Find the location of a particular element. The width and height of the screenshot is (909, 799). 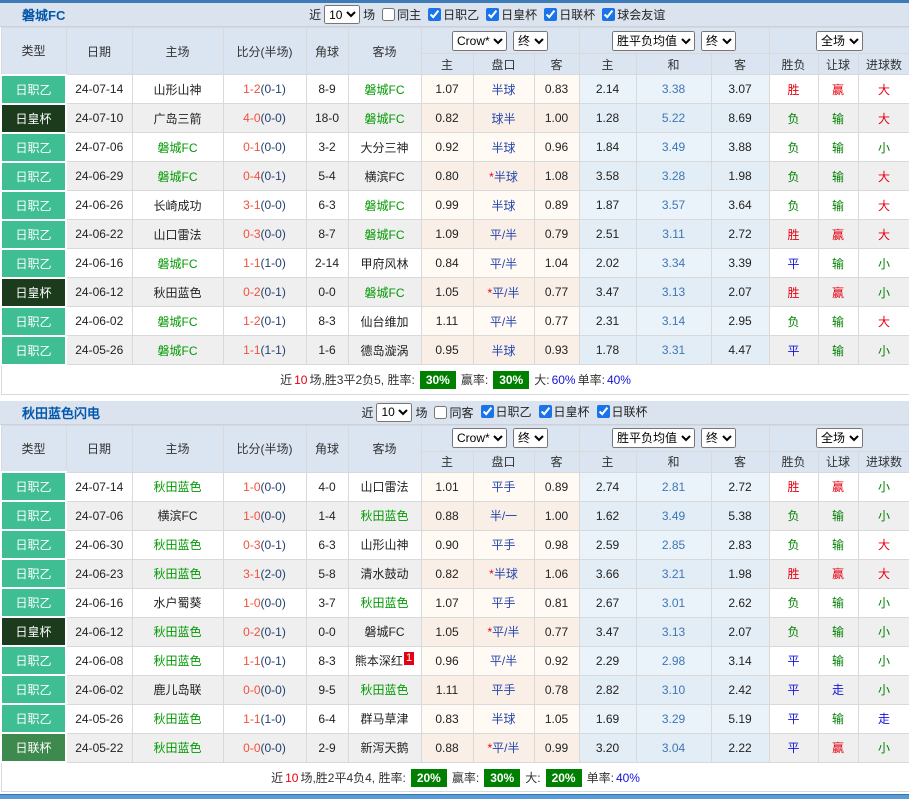

col-corner: 角球 is located at coordinates (327, 448).